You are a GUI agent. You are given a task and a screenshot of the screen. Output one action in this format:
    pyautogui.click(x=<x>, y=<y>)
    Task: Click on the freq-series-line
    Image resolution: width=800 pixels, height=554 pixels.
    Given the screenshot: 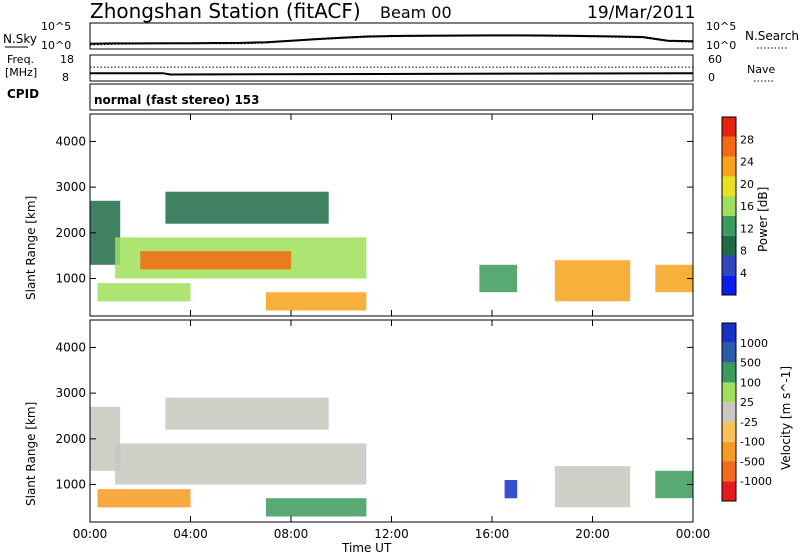 What is the action you would take?
    pyautogui.click(x=392, y=74)
    